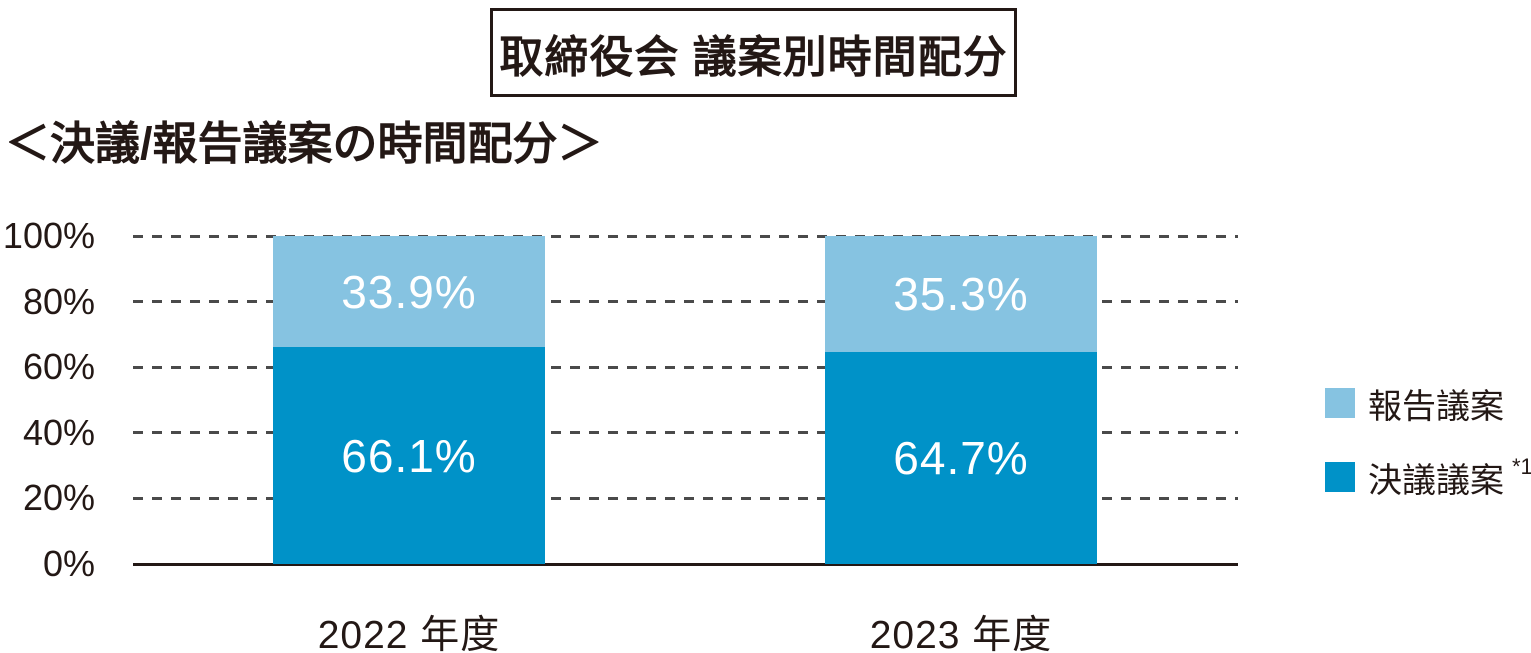 The height and width of the screenshot is (653, 1531). What do you see at coordinates (1436, 480) in the screenshot?
I see `legend-label-resolution: 決議議案` at bounding box center [1436, 480].